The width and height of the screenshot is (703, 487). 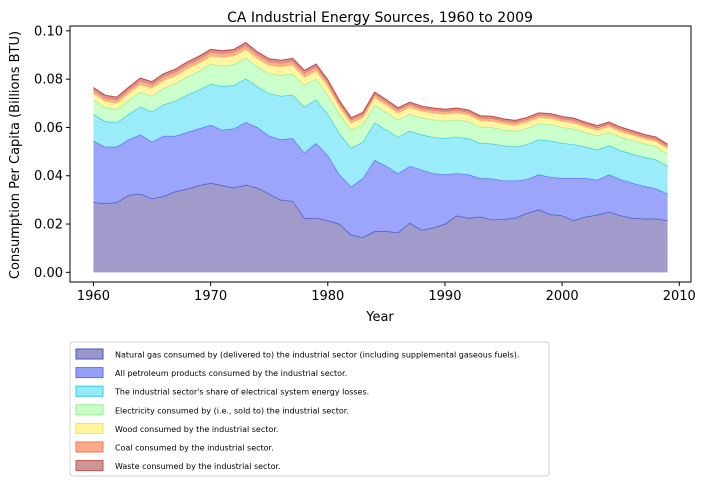 What do you see at coordinates (52, 152) in the screenshot?
I see `y-axis: 0.00 0.02 0.04 0.06 0.08 0.10` at bounding box center [52, 152].